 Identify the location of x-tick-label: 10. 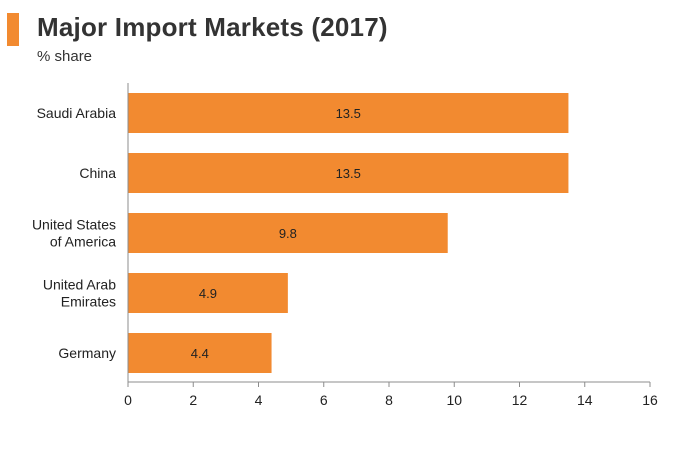
(454, 400).